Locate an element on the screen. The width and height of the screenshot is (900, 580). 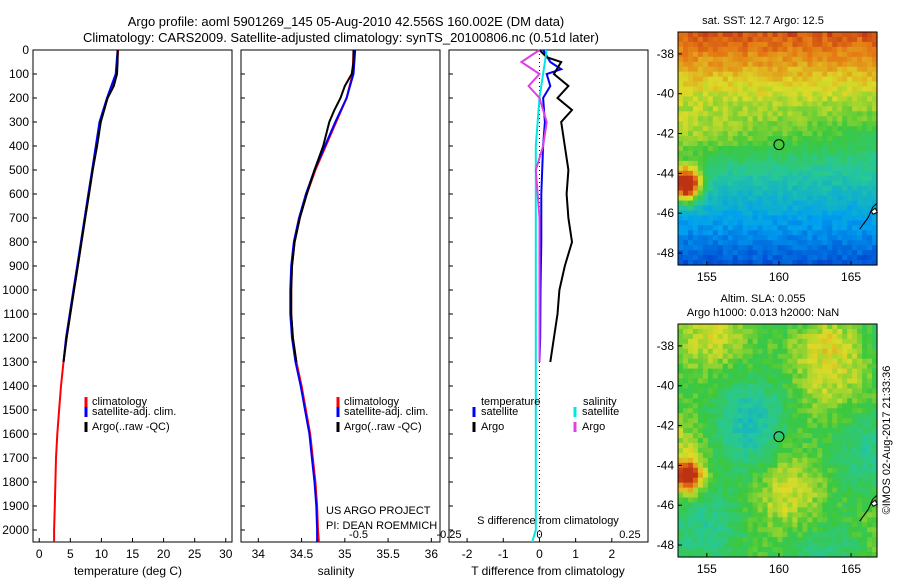
legend-argo: Argo(..raw -QC) is located at coordinates (383, 427).